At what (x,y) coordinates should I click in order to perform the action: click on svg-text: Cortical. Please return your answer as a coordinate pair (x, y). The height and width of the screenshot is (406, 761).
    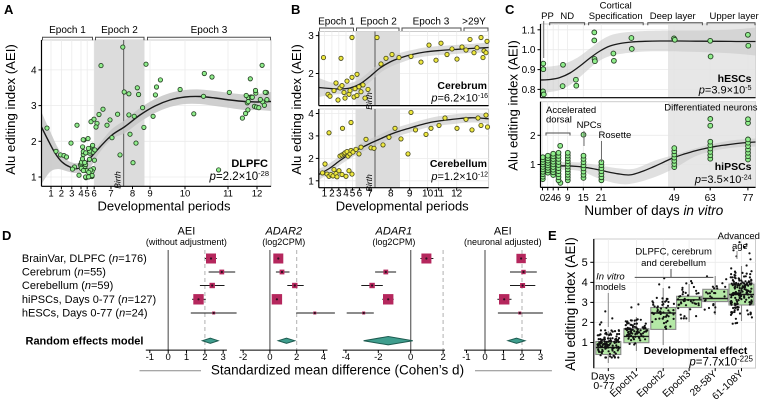
    Looking at the image, I should click on (616, 6).